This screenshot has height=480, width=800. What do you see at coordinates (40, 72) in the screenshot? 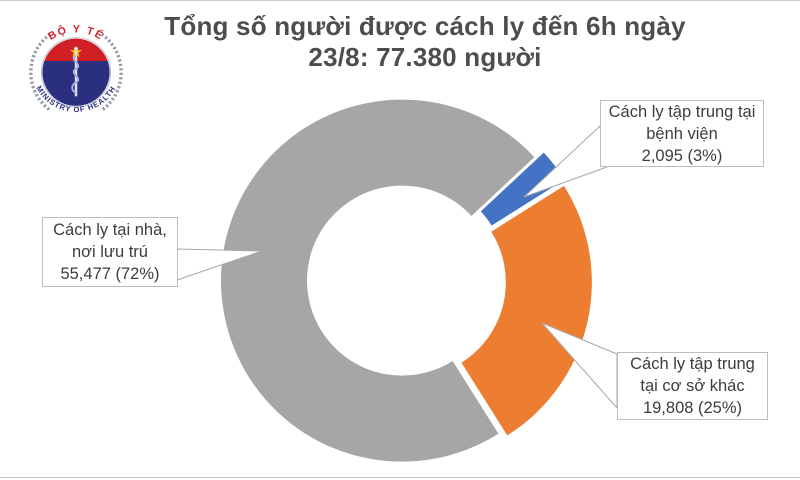
I see `wreath-left-icon` at bounding box center [40, 72].